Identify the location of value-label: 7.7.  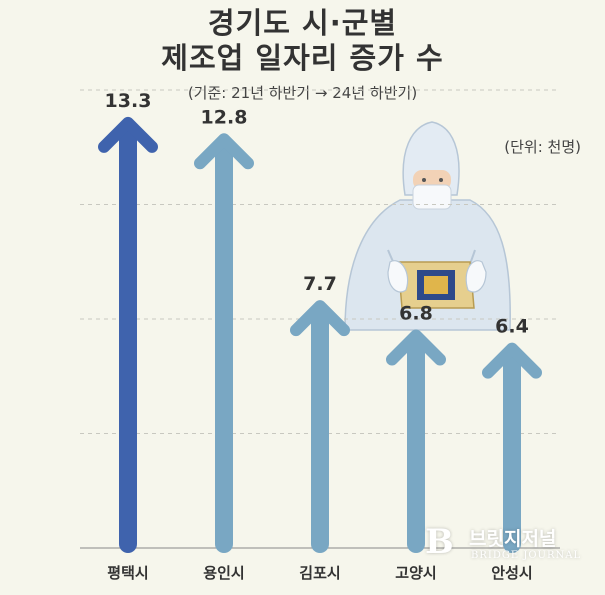
(320, 284).